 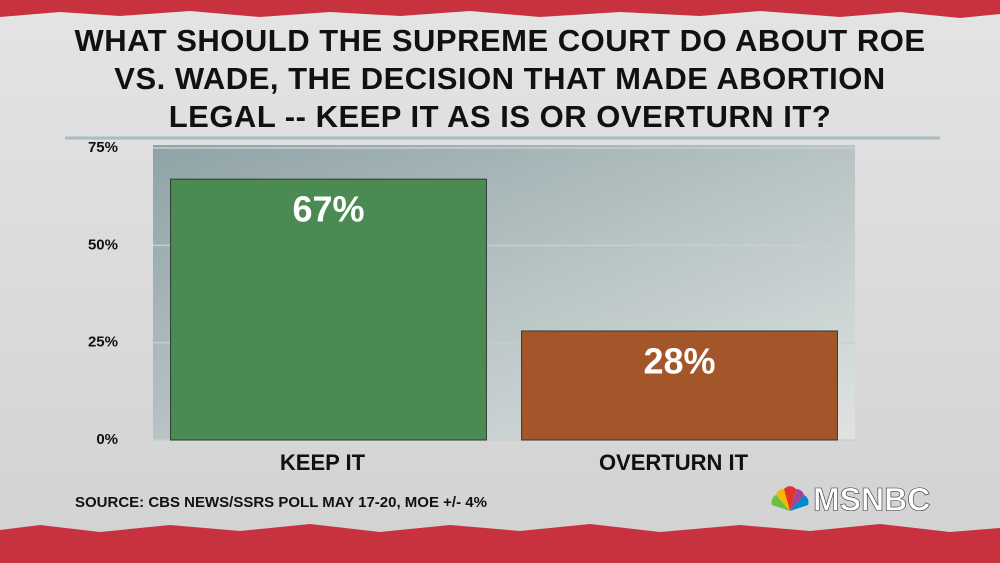 What do you see at coordinates (107, 439) in the screenshot?
I see `y-tick-label: 0%` at bounding box center [107, 439].